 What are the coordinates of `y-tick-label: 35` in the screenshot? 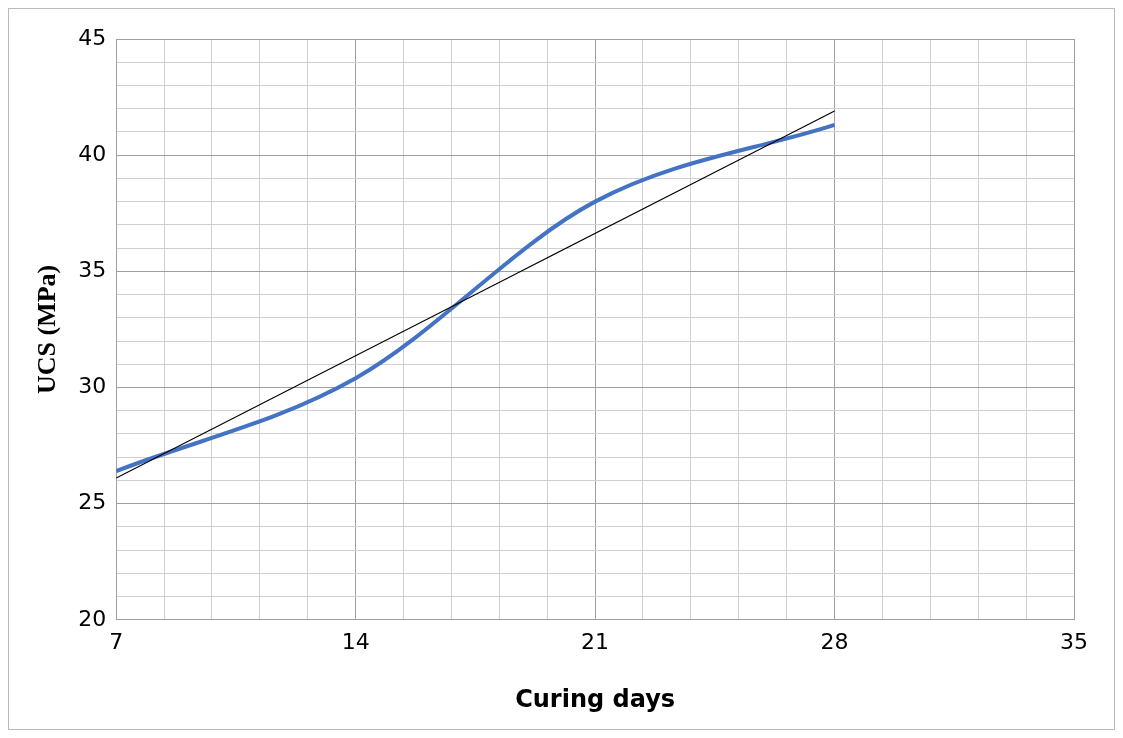 It's located at (92, 270).